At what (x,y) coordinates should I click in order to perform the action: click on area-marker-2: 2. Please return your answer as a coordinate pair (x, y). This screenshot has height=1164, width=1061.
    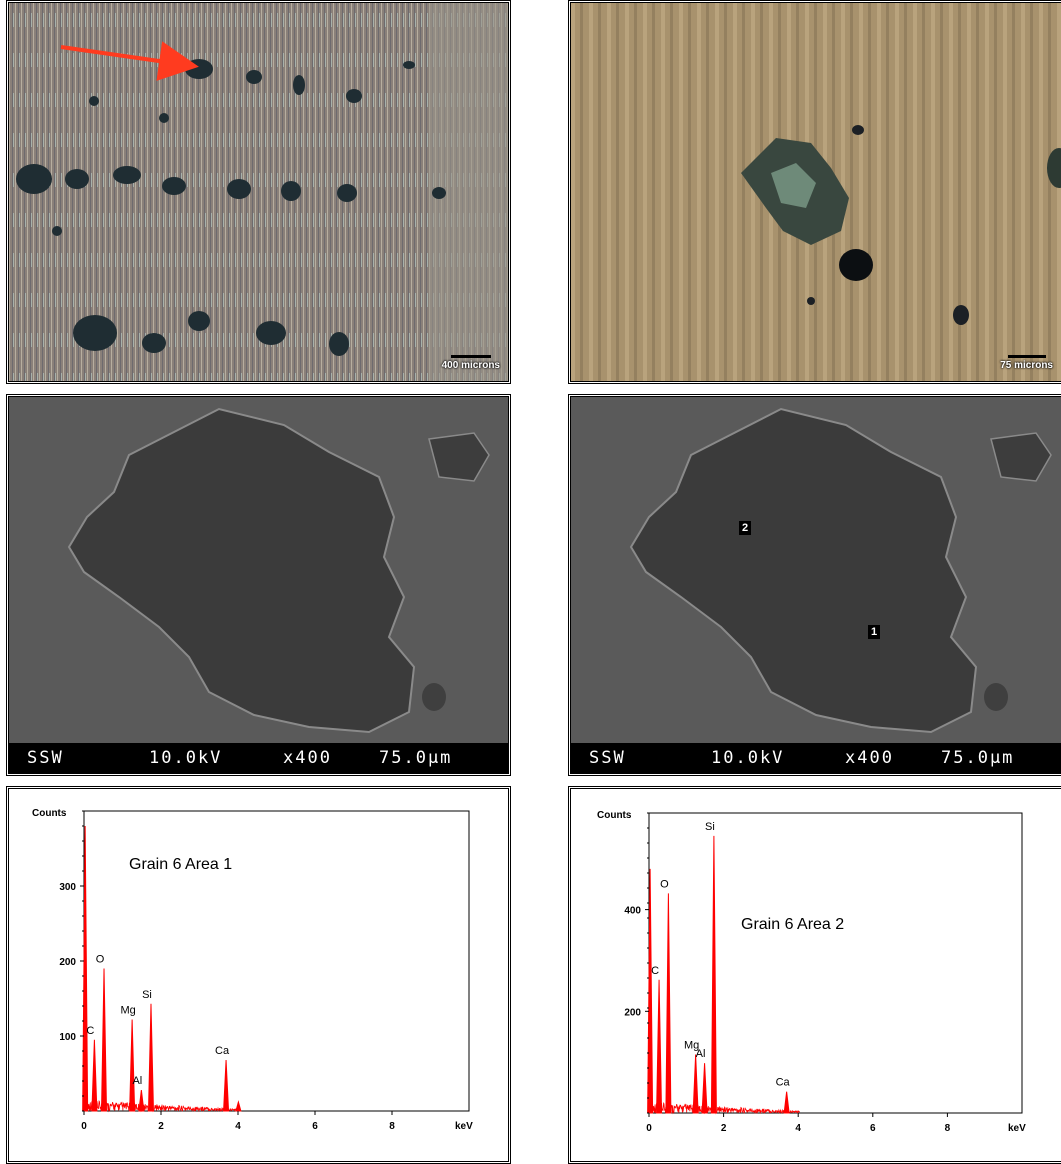
    Looking at the image, I should click on (745, 528).